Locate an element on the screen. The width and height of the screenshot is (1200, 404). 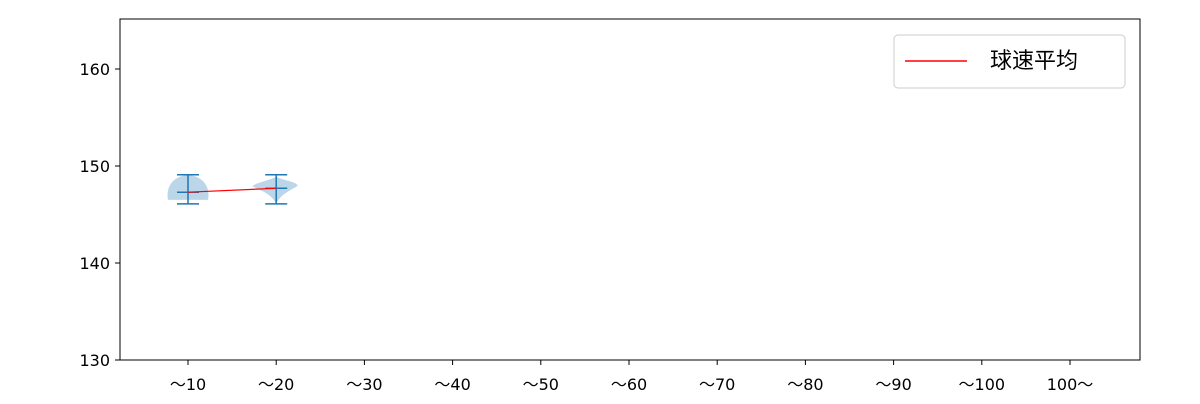
x-tick-label: ～80 is located at coordinates (805, 384).